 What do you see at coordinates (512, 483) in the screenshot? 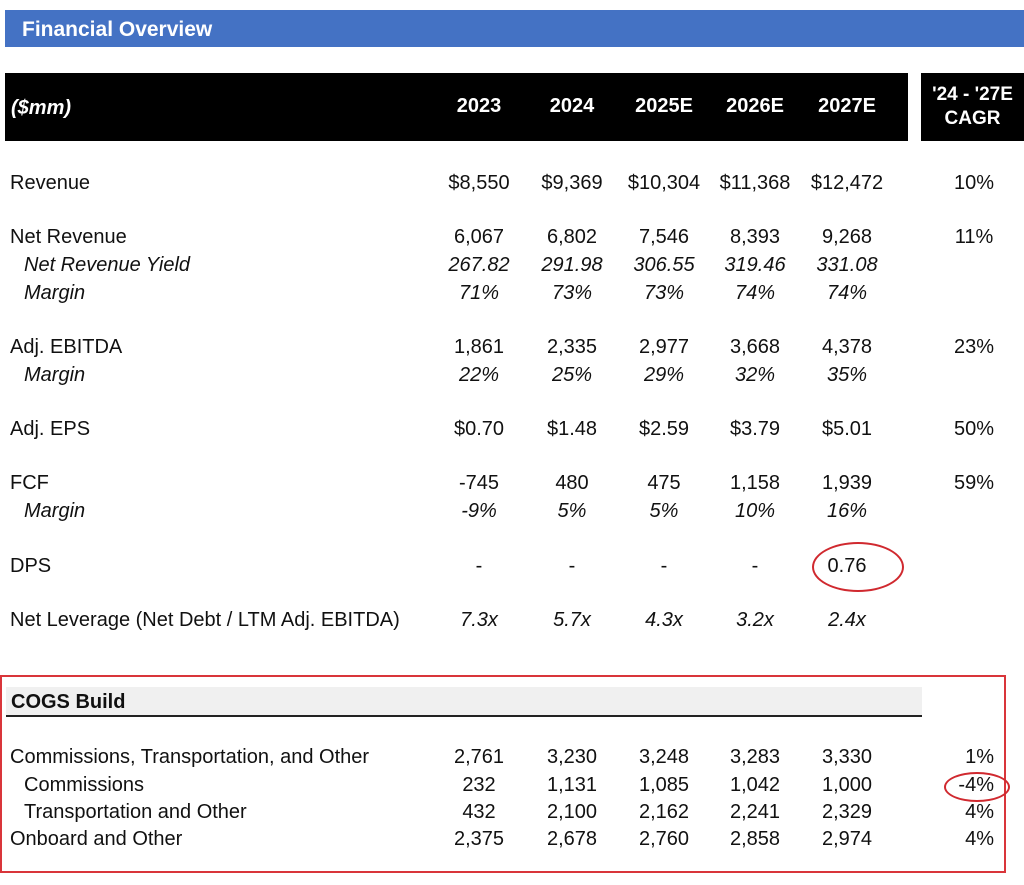
I see `row-fcf: FCF -745 480 475 1,158 1,939 59%` at bounding box center [512, 483].